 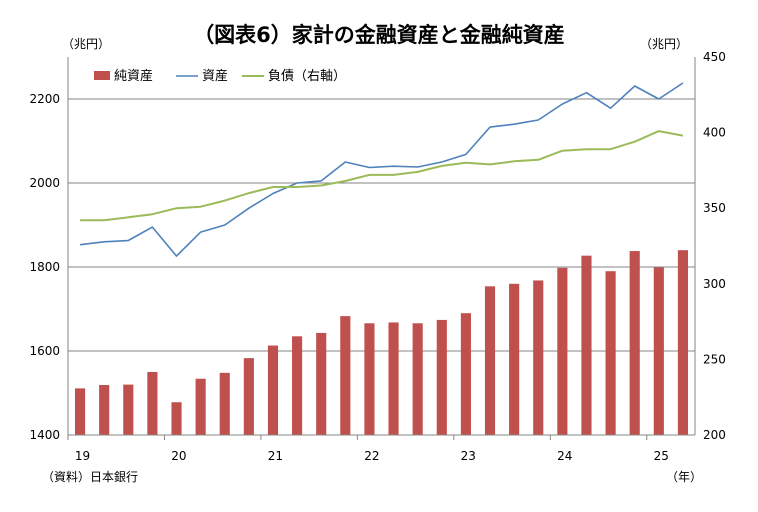 What do you see at coordinates (379, 35) in the screenshot?
I see `chart-title: （図表6）家計の金融資産と金融純資産` at bounding box center [379, 35].